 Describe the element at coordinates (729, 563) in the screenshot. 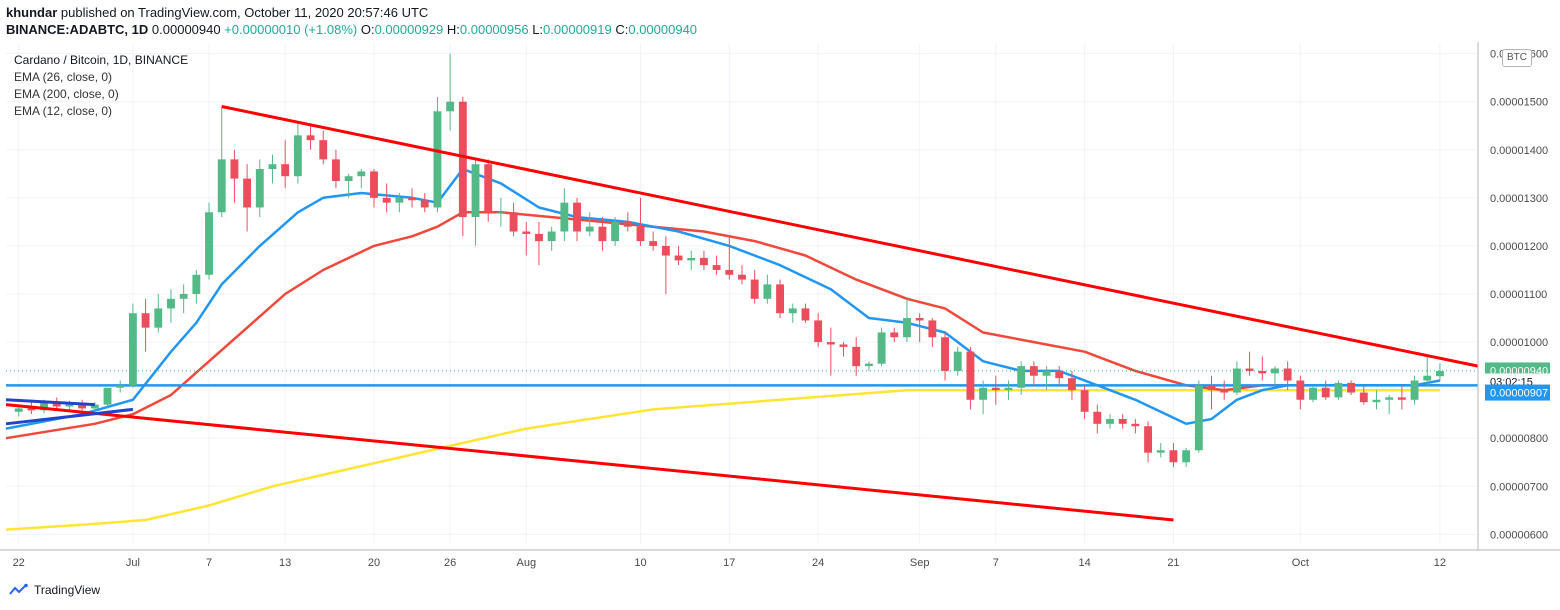

I see `x-tick-label: 17` at that location.